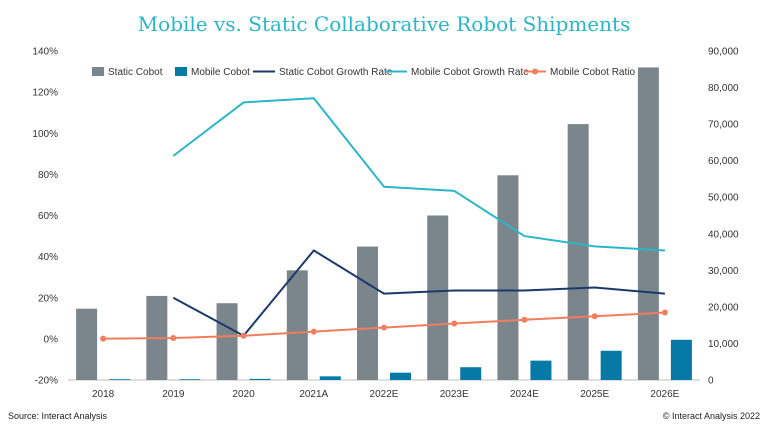 The height and width of the screenshot is (432, 768). What do you see at coordinates (336, 72) in the screenshot?
I see `legend-label-static-cobot-growth-rate: Static Cobot Growth Rate` at bounding box center [336, 72].